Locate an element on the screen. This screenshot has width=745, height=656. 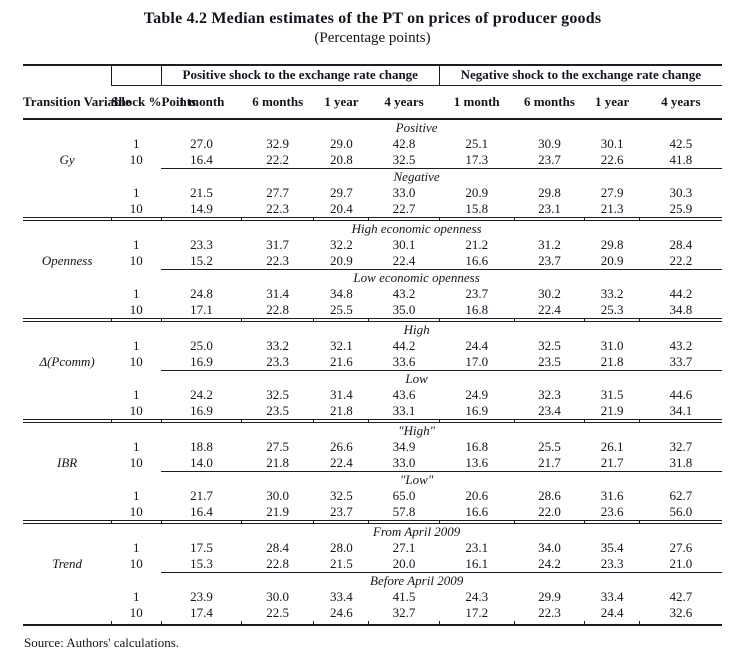
corner-cell is located at coordinates (67, 74).